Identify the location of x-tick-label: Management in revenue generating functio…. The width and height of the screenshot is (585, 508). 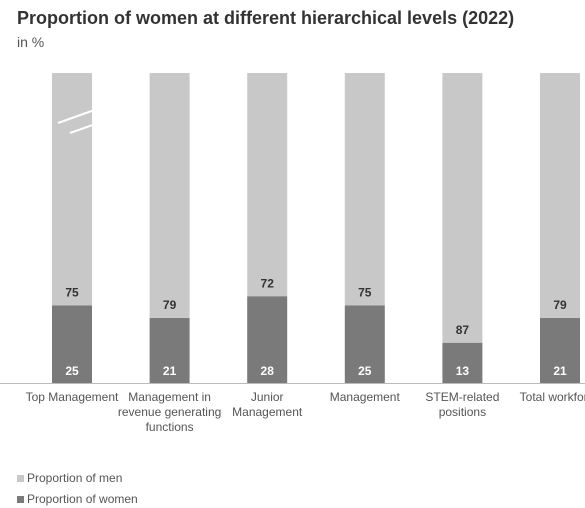
(169, 412).